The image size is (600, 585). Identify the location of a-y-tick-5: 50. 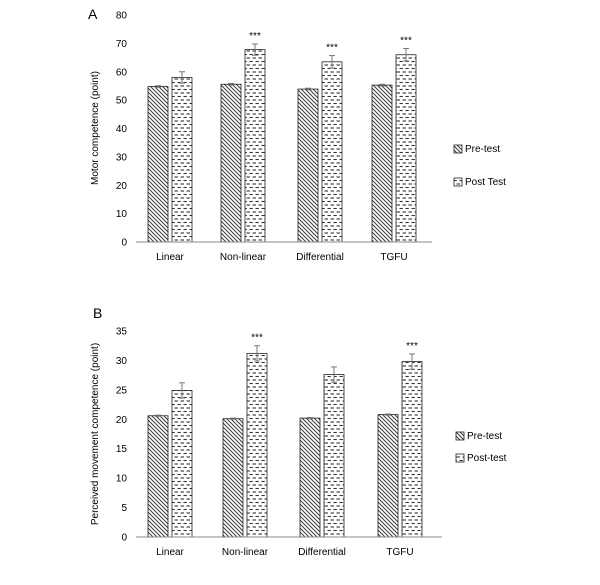
(122, 101).